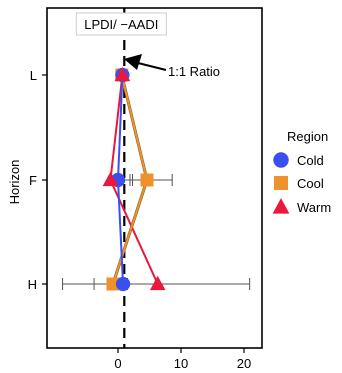 The height and width of the screenshot is (373, 342). What do you see at coordinates (310, 183) in the screenshot?
I see `legend-label-cool: Cool` at bounding box center [310, 183].